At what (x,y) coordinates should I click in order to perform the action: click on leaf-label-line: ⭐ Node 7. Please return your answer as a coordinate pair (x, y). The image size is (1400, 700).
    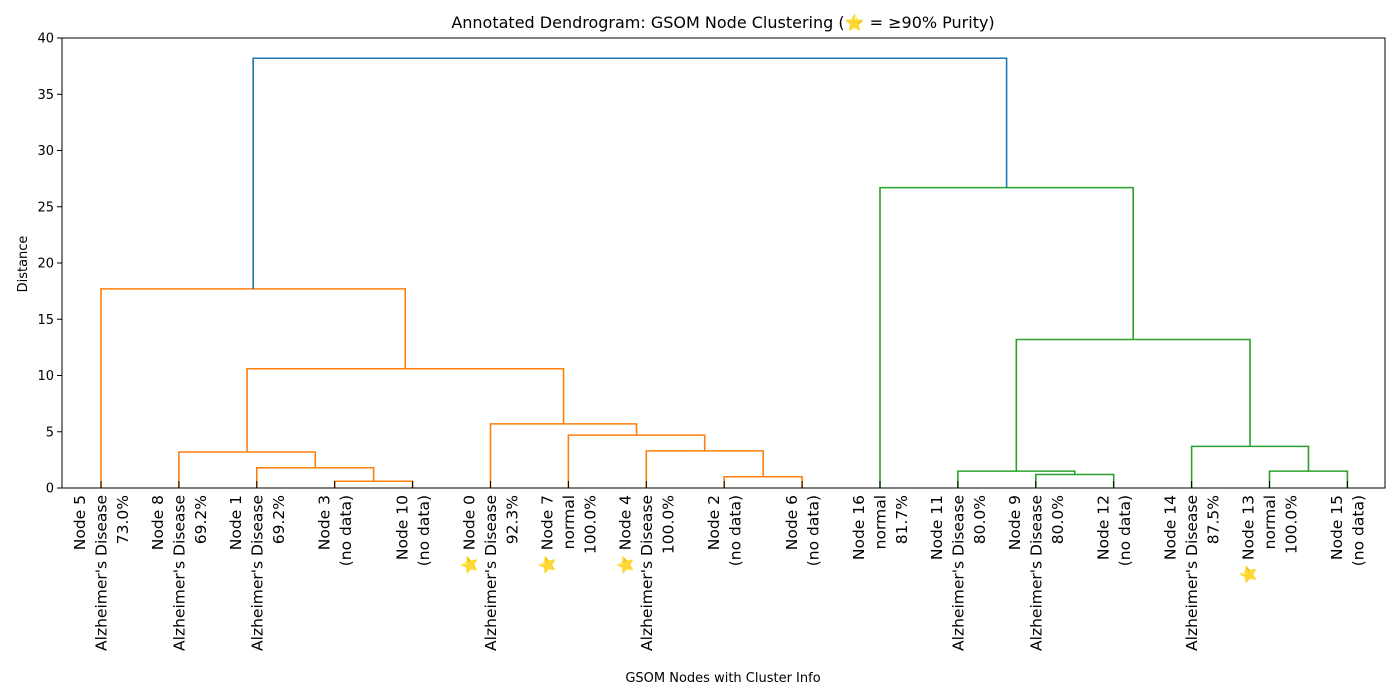
    Looking at the image, I should click on (546, 534).